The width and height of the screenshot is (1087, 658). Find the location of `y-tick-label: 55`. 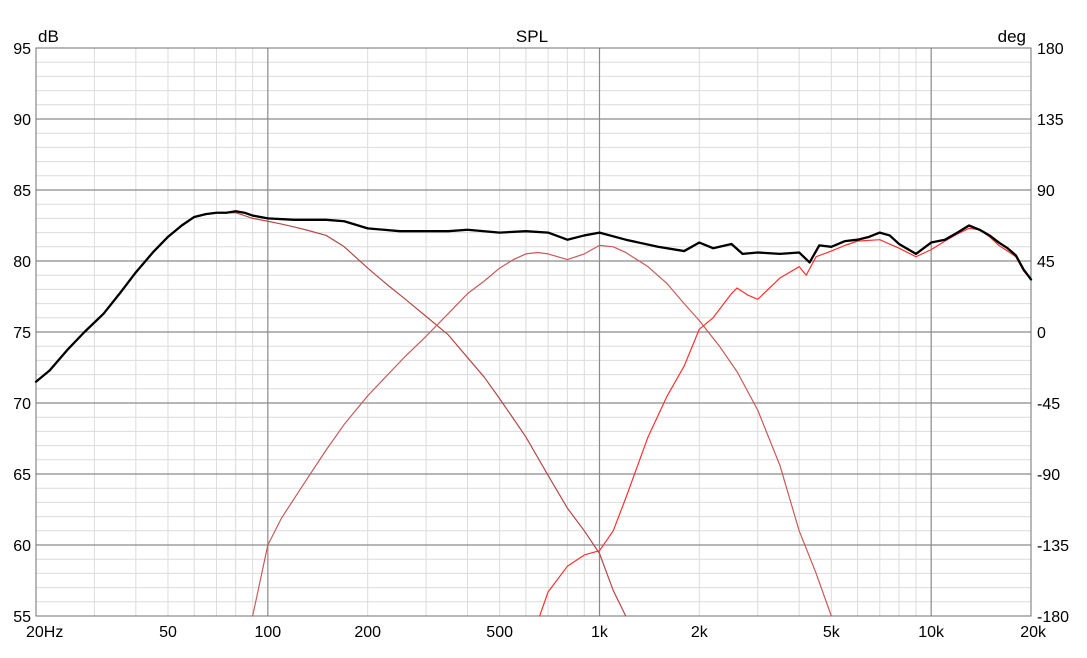

y-tick-label: 55 is located at coordinates (22, 617).